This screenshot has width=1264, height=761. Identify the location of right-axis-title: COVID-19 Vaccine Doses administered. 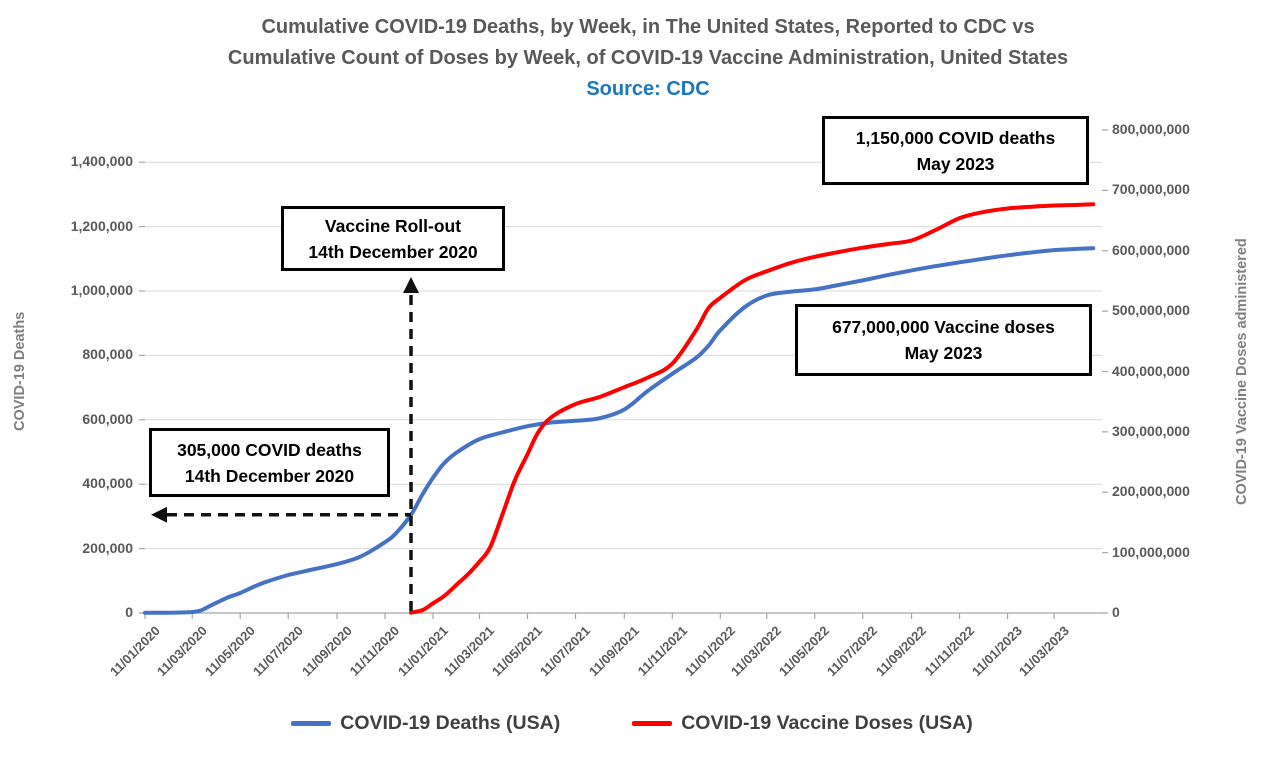
(1242, 371).